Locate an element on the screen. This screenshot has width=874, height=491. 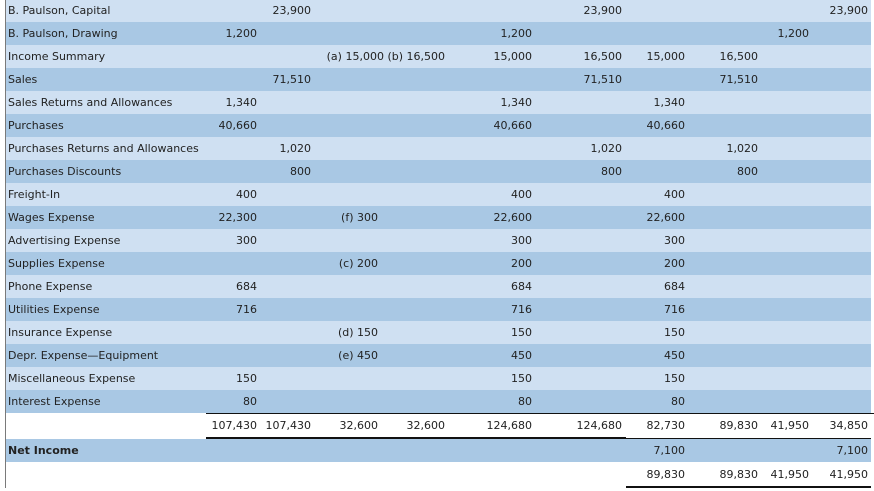
amount-atb-dr: 684 is located at coordinates (521, 286).